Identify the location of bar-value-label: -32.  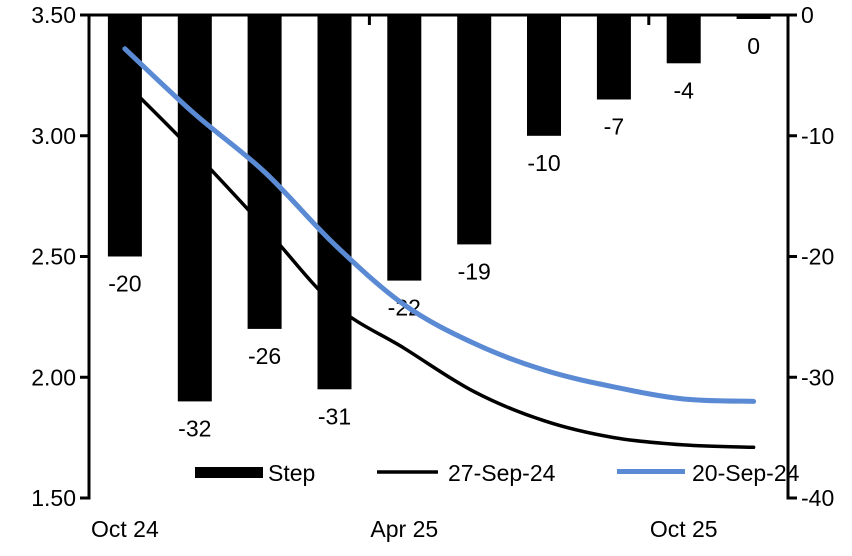
(194, 428).